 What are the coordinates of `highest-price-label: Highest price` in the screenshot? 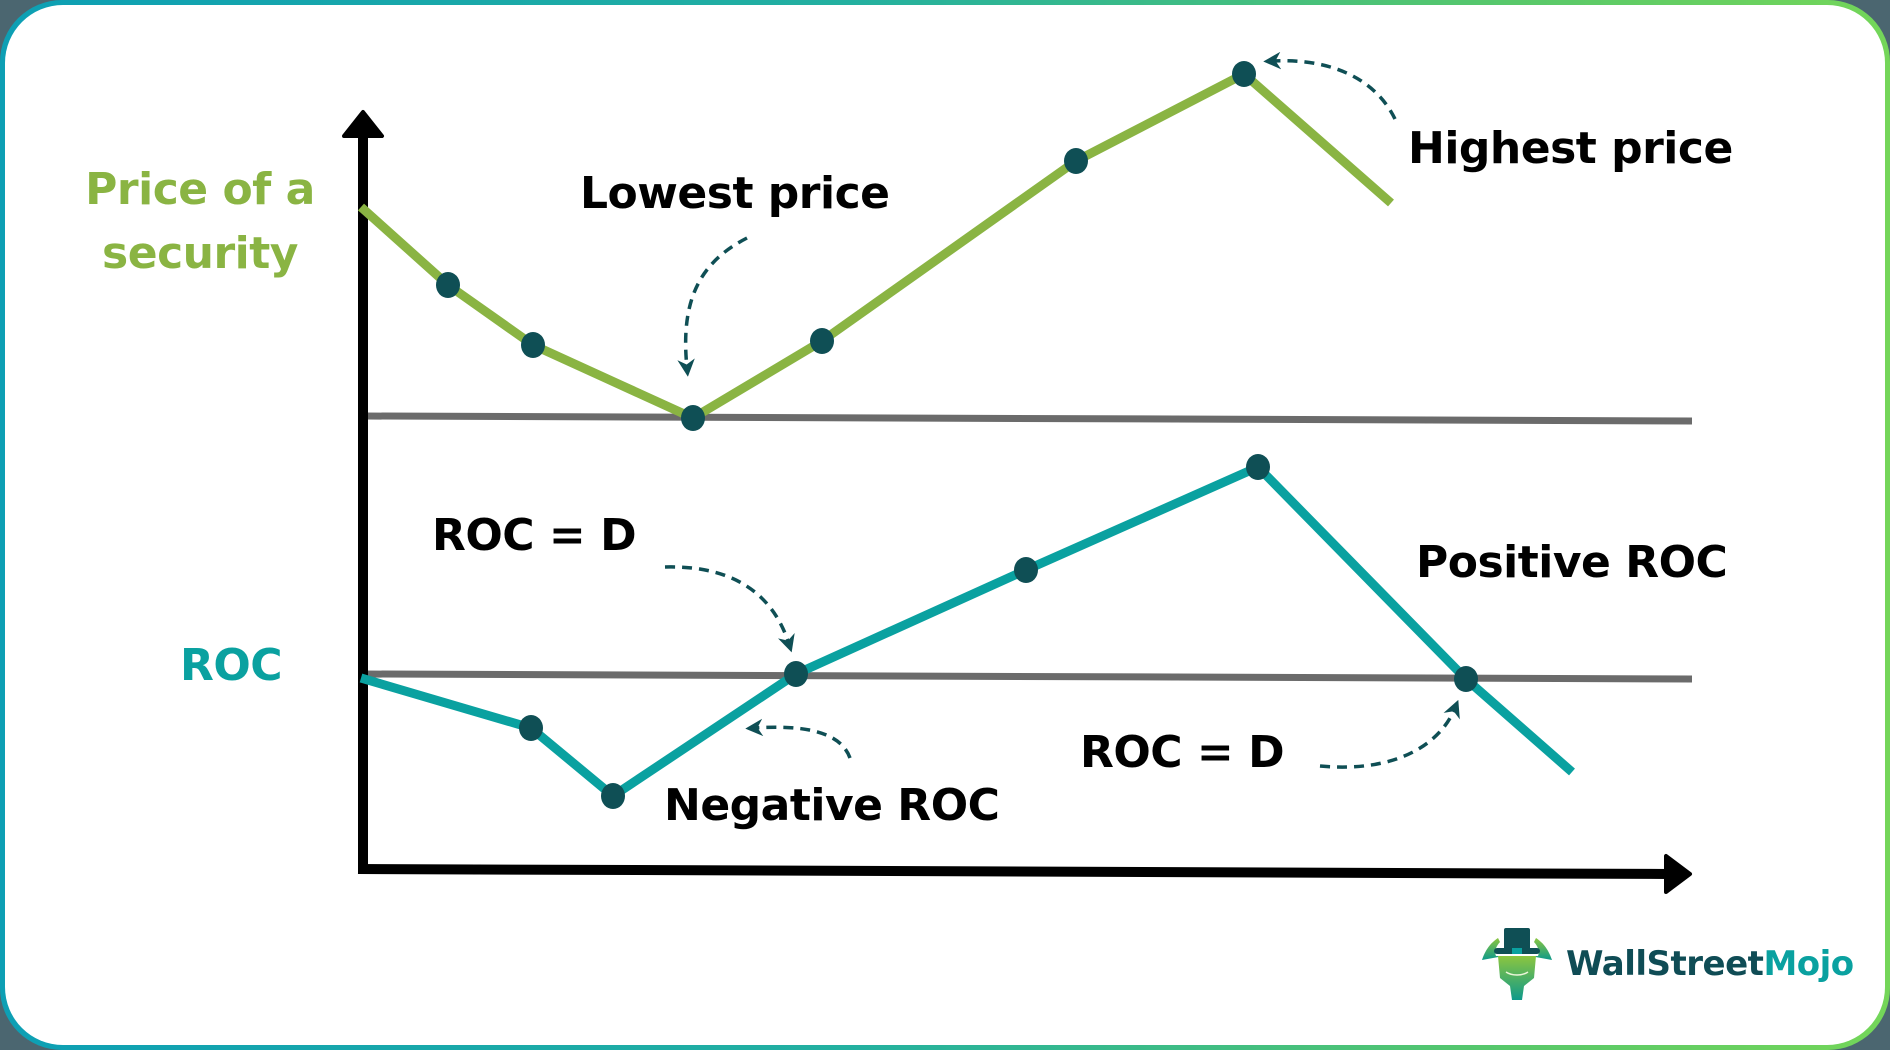 It's located at (1570, 148).